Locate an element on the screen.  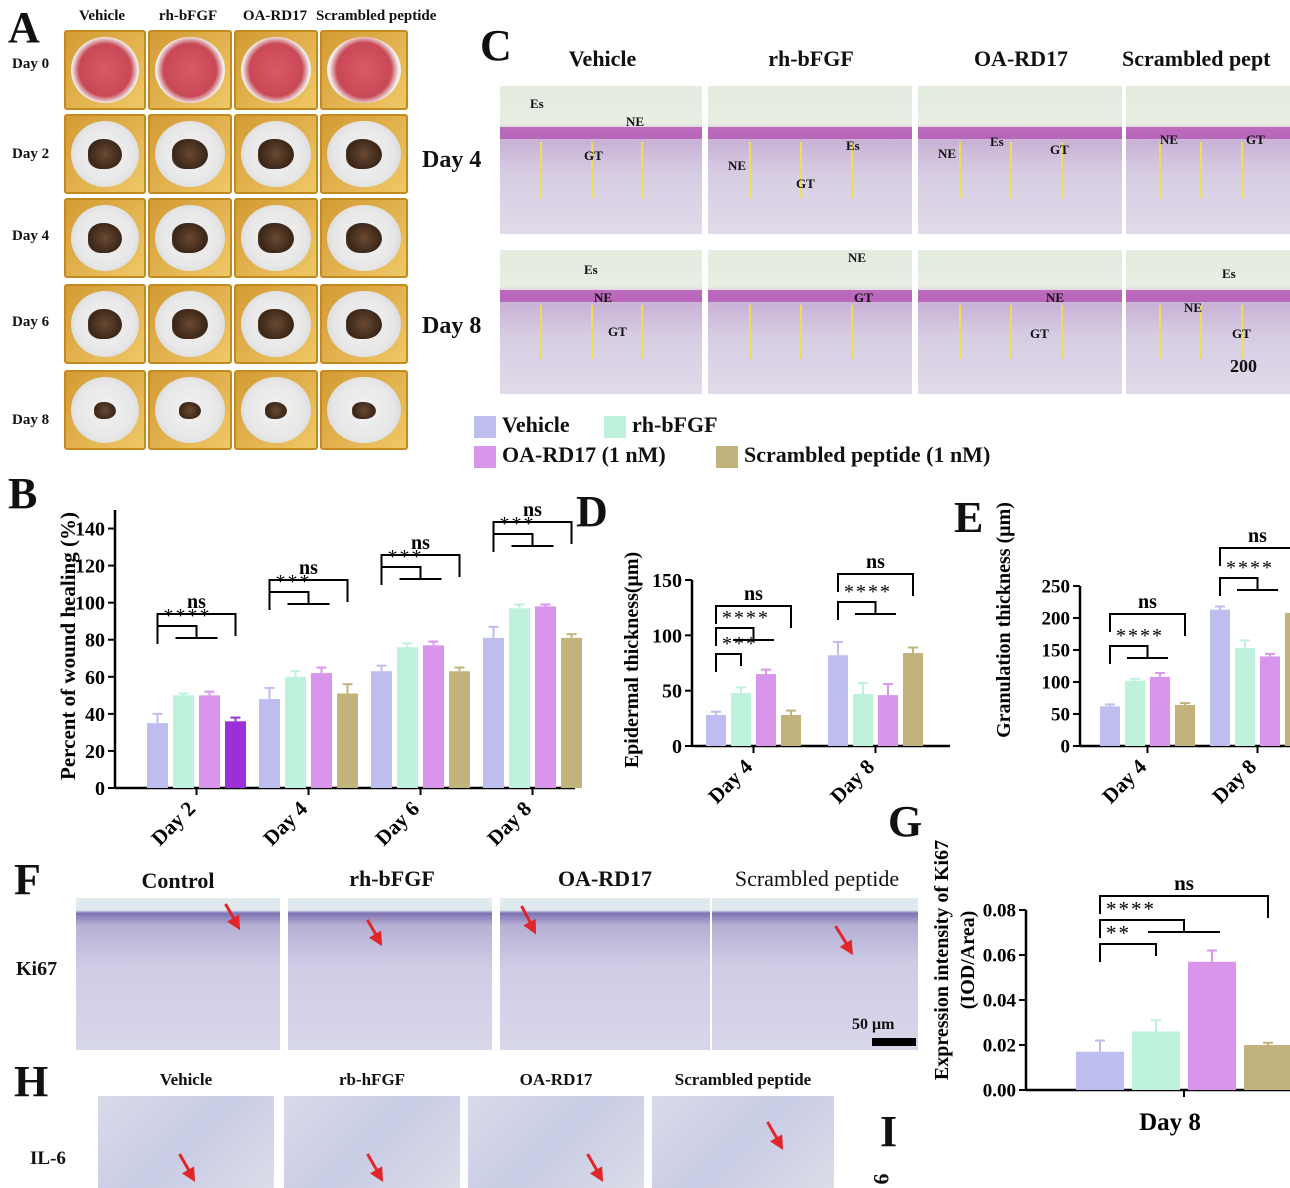
panel-label-h: H is located at coordinates (31, 1081).